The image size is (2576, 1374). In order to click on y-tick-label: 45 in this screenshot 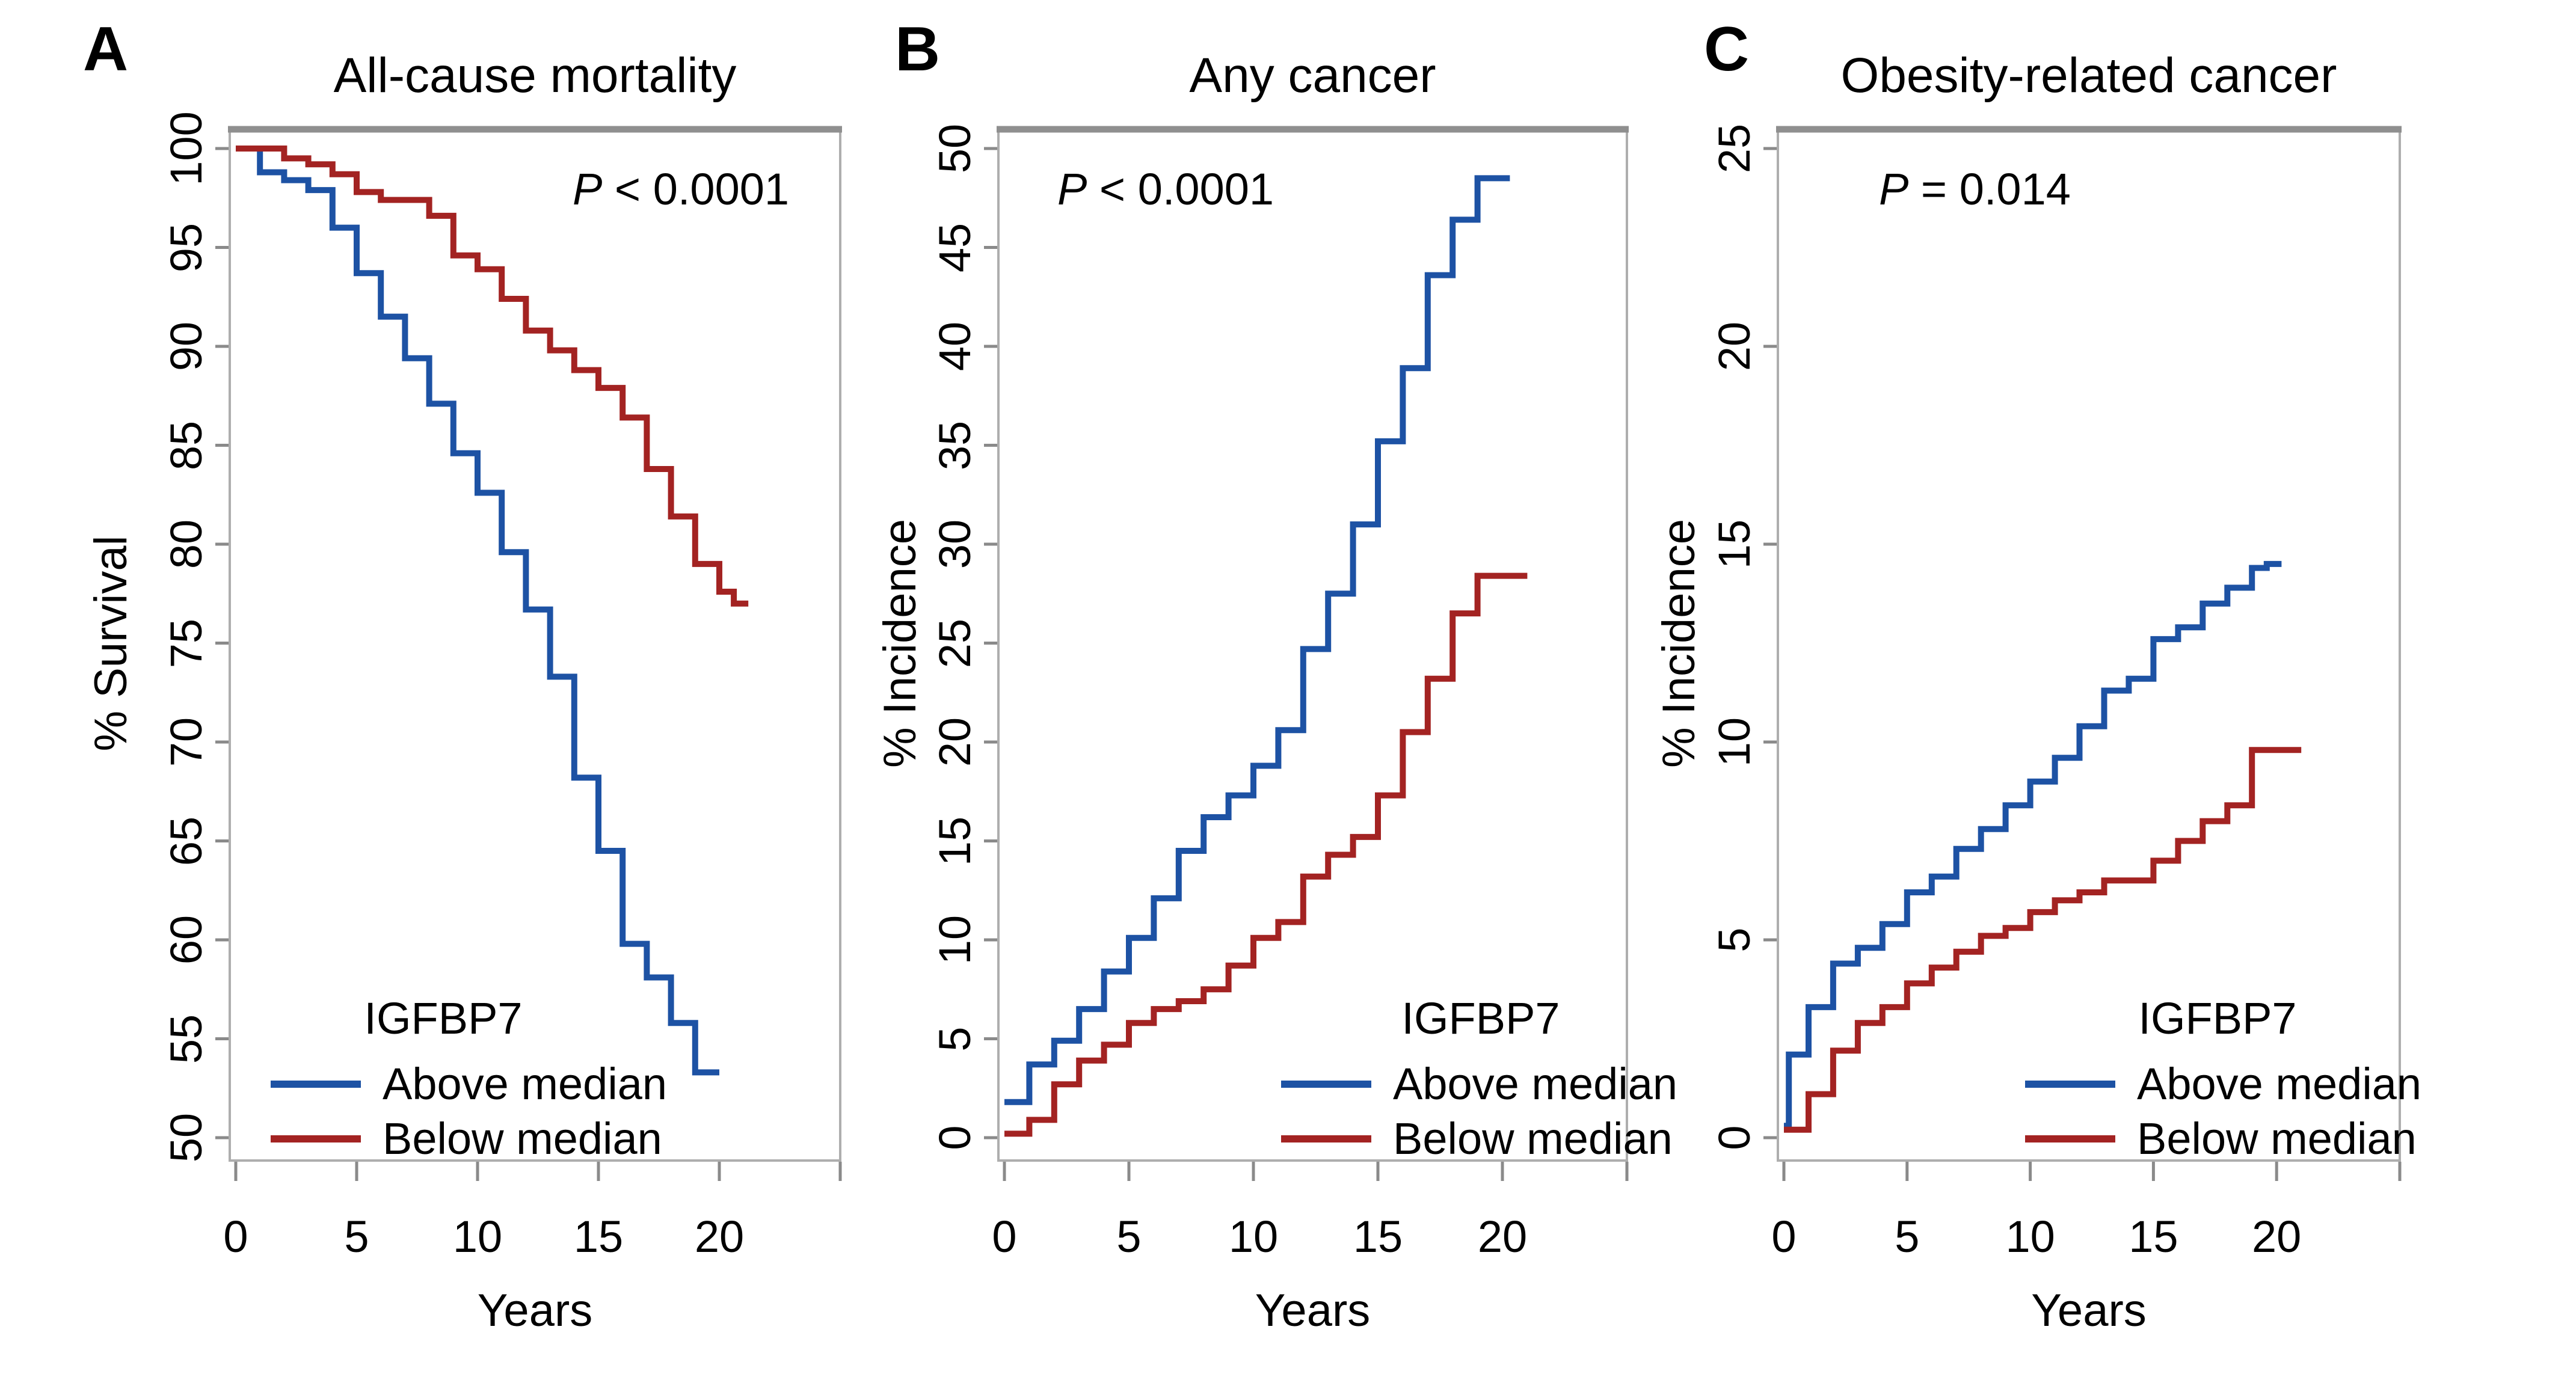, I will do `click(955, 247)`.